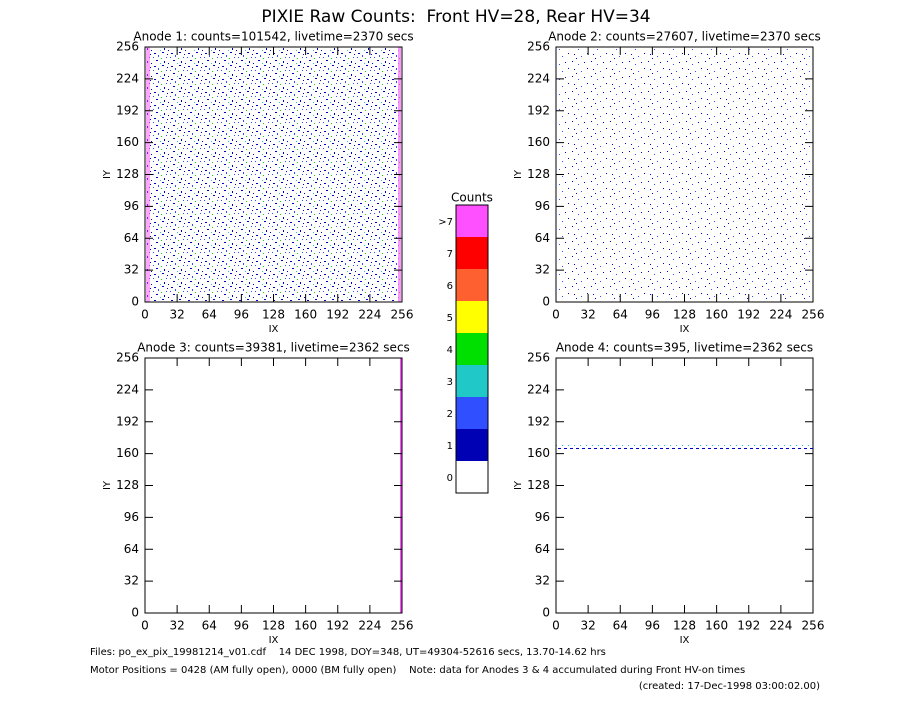 The height and width of the screenshot is (705, 913). Describe the element at coordinates (450, 254) in the screenshot. I see `colorbar-label: 7` at that location.